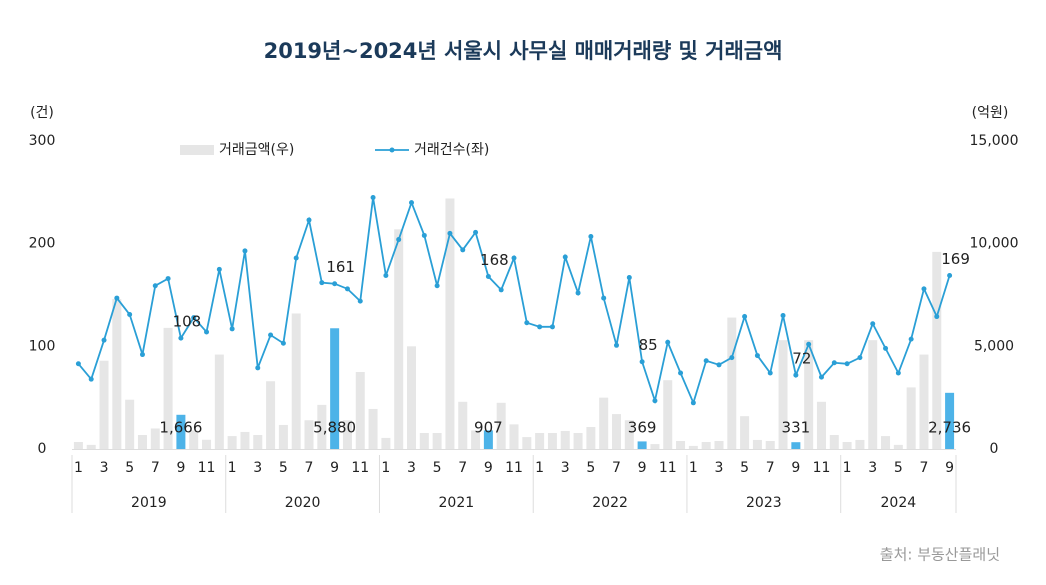 The width and height of the screenshot is (1046, 585). Describe the element at coordinates (796, 428) in the screenshot. I see `bar-value-label: 331` at that location.